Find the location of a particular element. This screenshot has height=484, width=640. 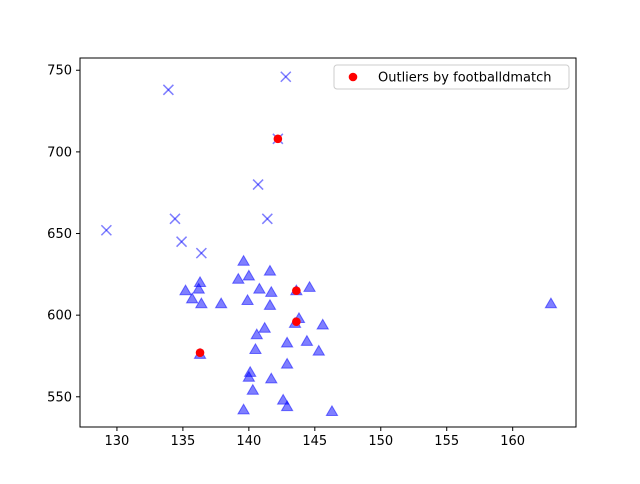

x-tick-label-160: 160 is located at coordinates (512, 441).